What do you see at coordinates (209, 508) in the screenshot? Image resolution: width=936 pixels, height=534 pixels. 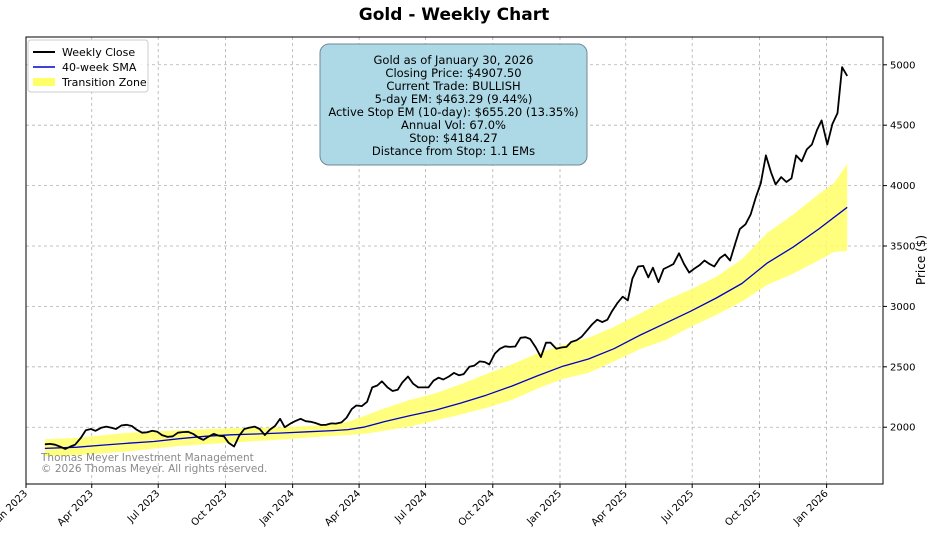 I see `x-tick-label: Oct 2023` at bounding box center [209, 508].